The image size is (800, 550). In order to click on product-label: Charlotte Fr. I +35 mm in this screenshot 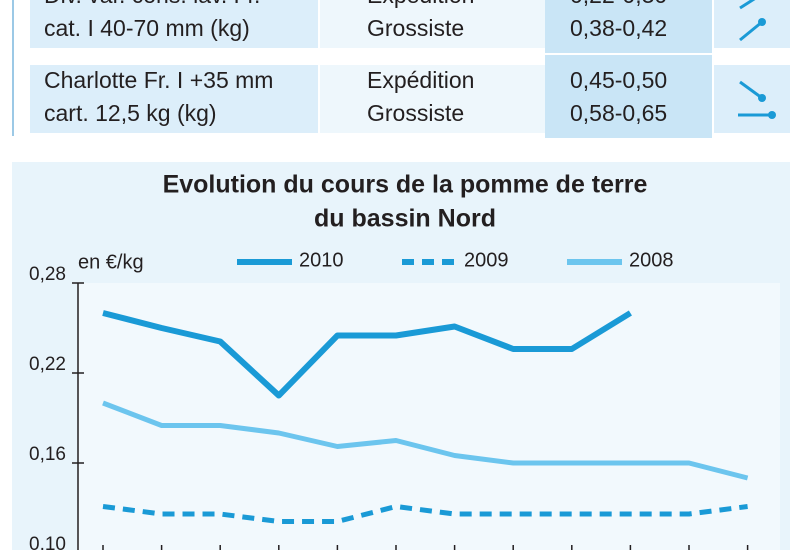, I will do `click(158, 80)`.